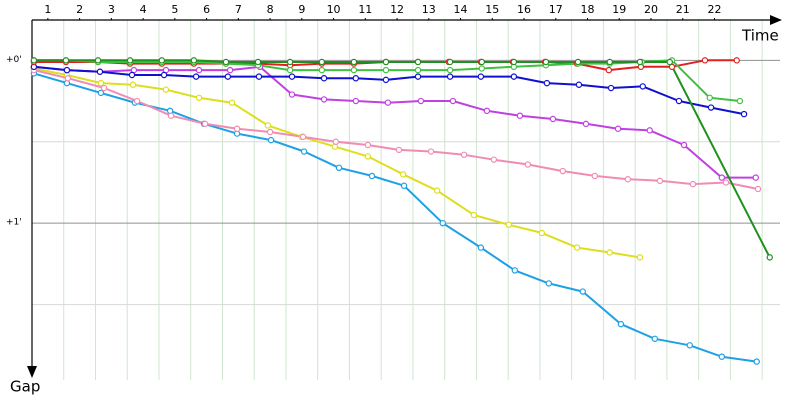 Image resolution: width=800 pixels, height=400 pixels. What do you see at coordinates (619, 9) in the screenshot?
I see `x-tick-label: 19` at bounding box center [619, 9].